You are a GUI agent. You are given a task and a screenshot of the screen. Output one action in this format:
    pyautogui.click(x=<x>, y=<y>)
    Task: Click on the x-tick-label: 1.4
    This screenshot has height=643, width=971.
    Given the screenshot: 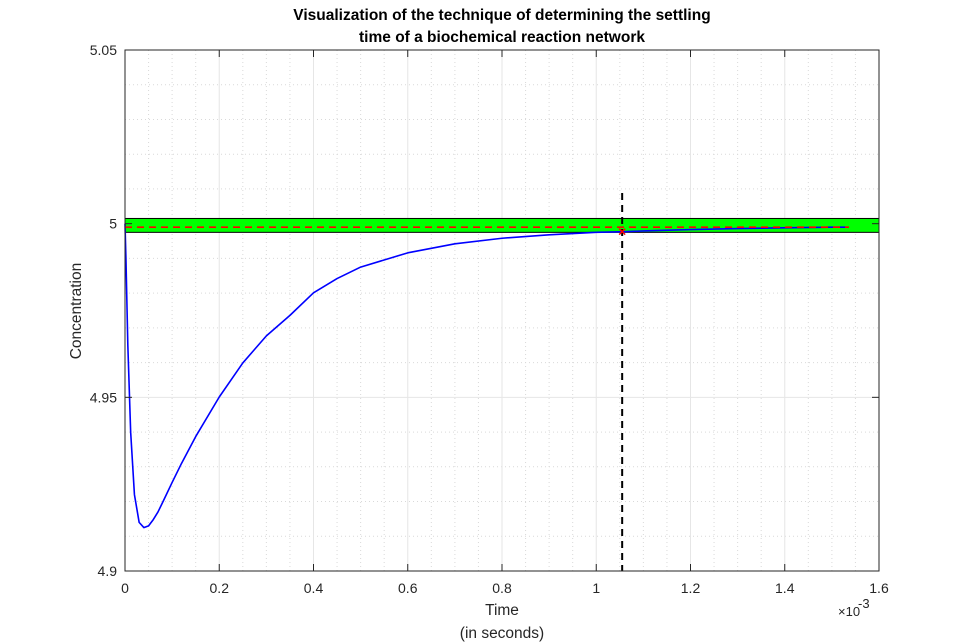 What is the action you would take?
    pyautogui.click(x=785, y=588)
    